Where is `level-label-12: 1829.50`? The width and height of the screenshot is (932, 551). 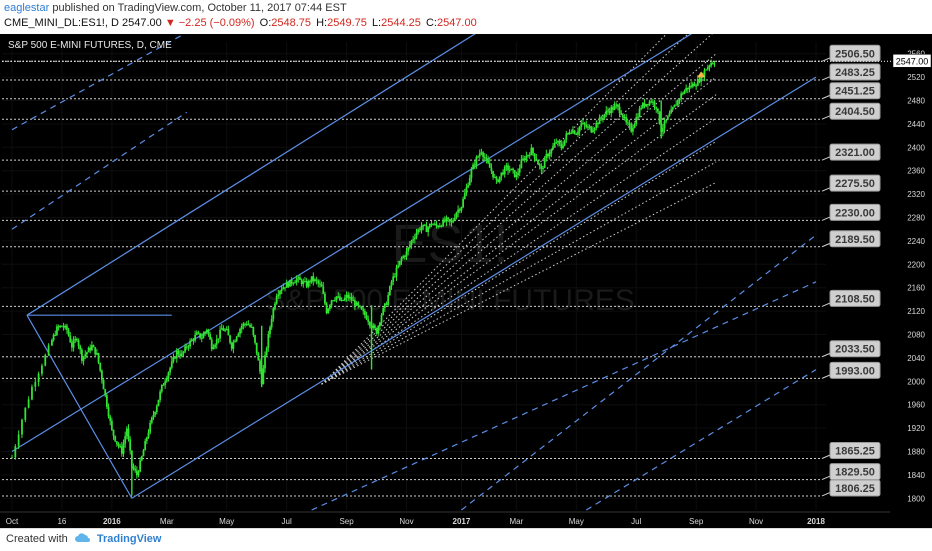
level-label-12: 1829.50 is located at coordinates (855, 472).